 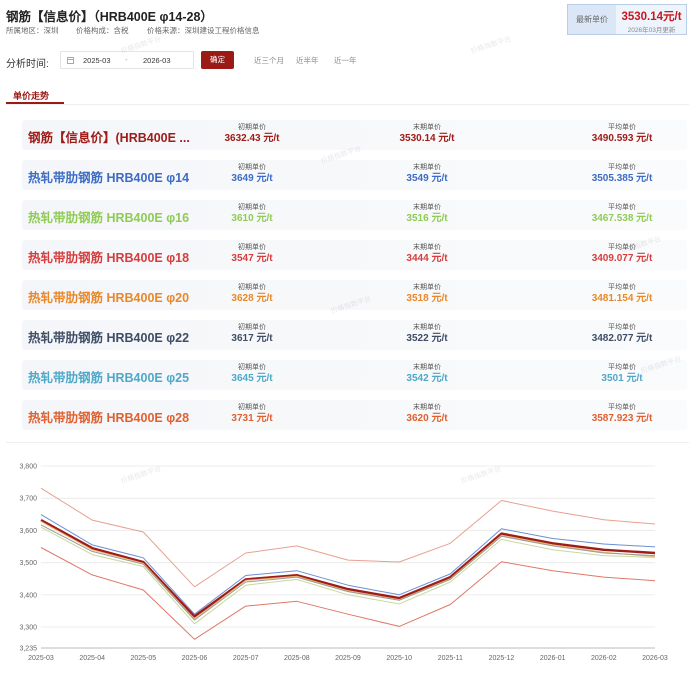 What do you see at coordinates (307, 60) in the screenshot?
I see `quick-half-year-button: 近半年` at bounding box center [307, 60].